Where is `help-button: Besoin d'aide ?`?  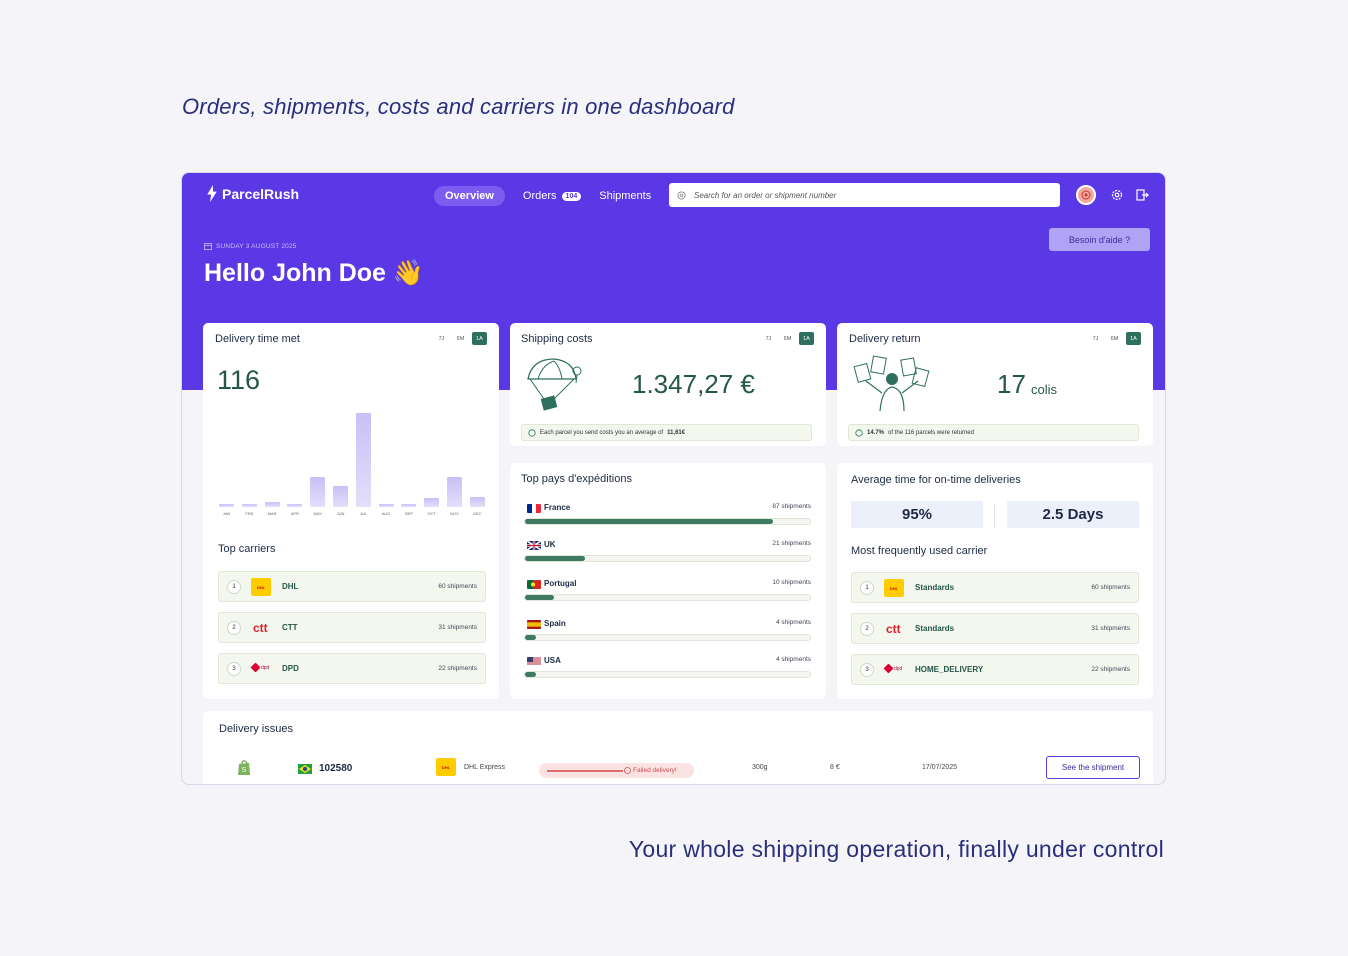 help-button: Besoin d'aide ? is located at coordinates (1099, 239).